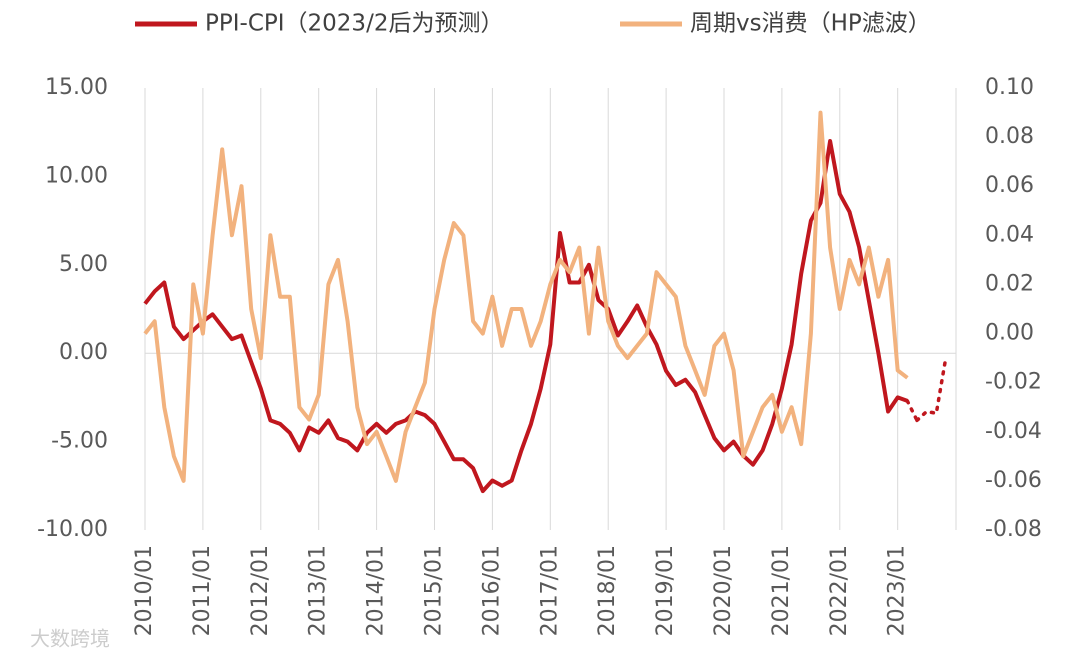  Describe the element at coordinates (491, 590) in the screenshot. I see `x-tick-label: 2016/01` at that location.